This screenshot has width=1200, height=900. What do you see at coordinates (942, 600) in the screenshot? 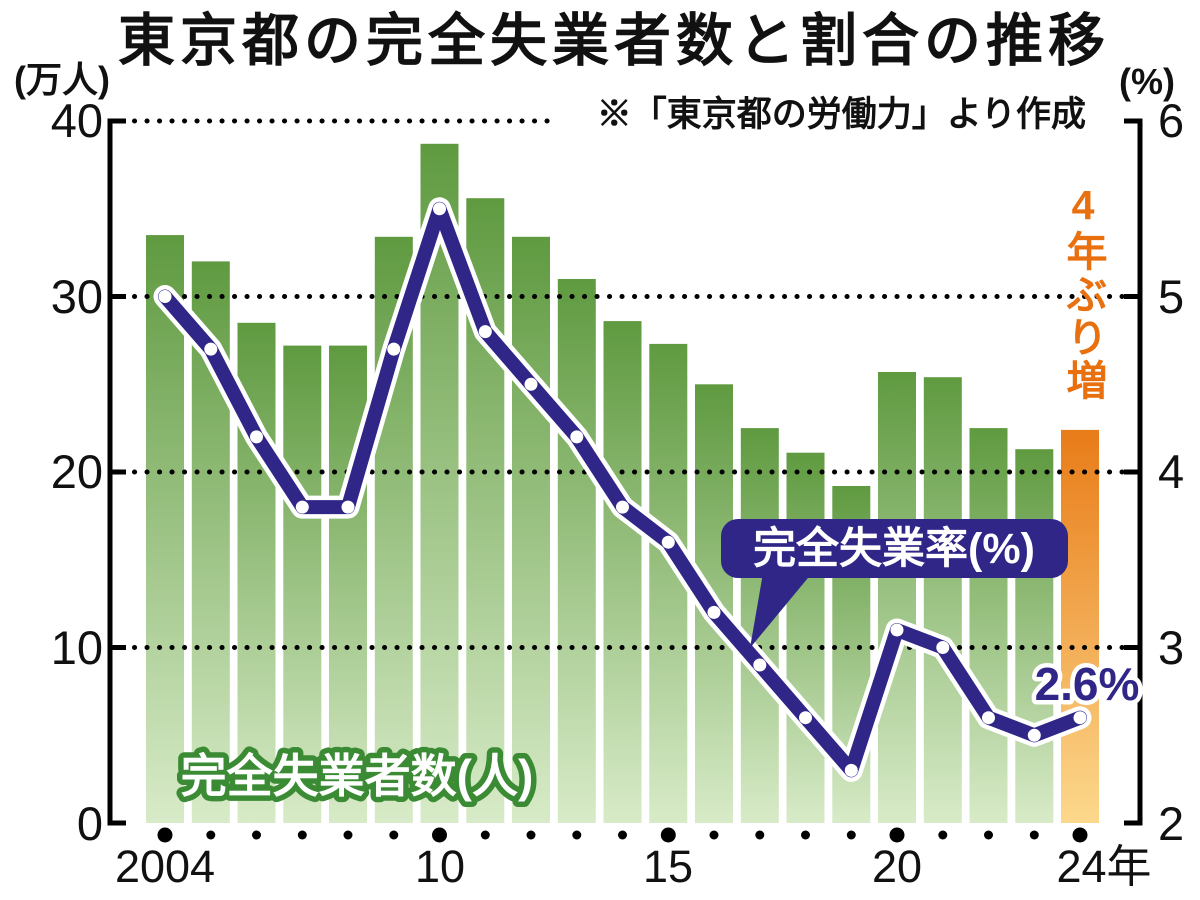
I see `unemployed-bar-2021` at bounding box center [942, 600].